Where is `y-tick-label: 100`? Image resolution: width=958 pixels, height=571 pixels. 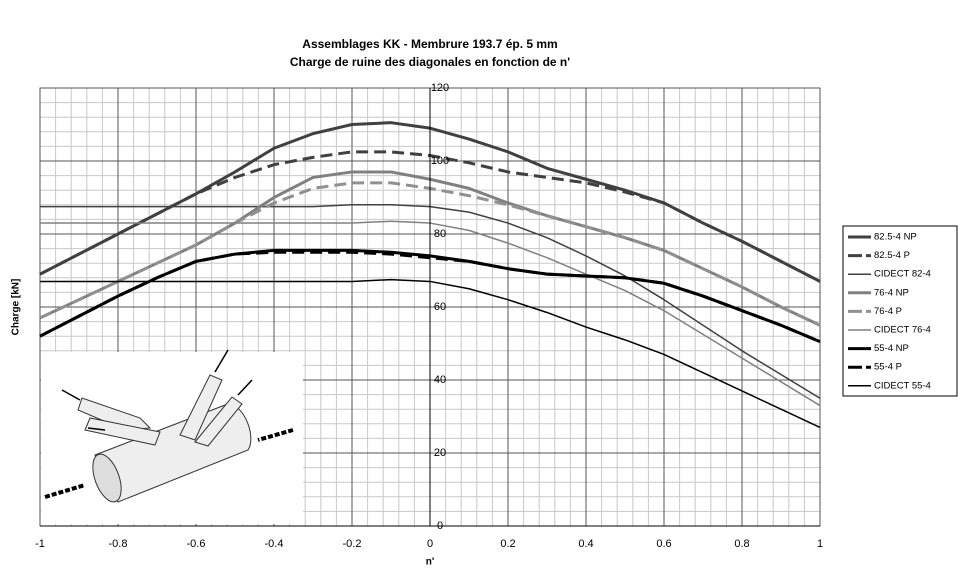 y-tick-label: 100 is located at coordinates (440, 161).